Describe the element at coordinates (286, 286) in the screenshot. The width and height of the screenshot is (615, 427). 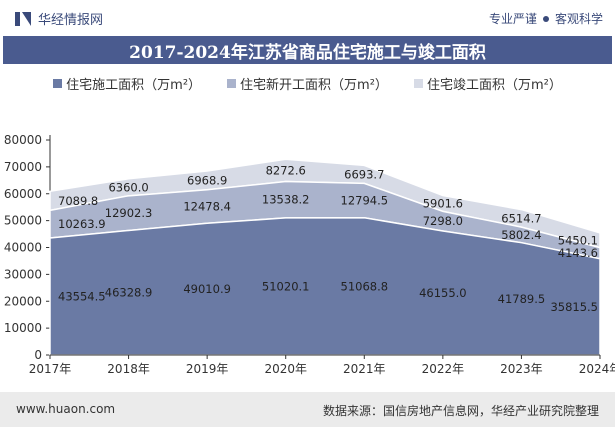
I see `data-label-construction: 51020.1` at that location.